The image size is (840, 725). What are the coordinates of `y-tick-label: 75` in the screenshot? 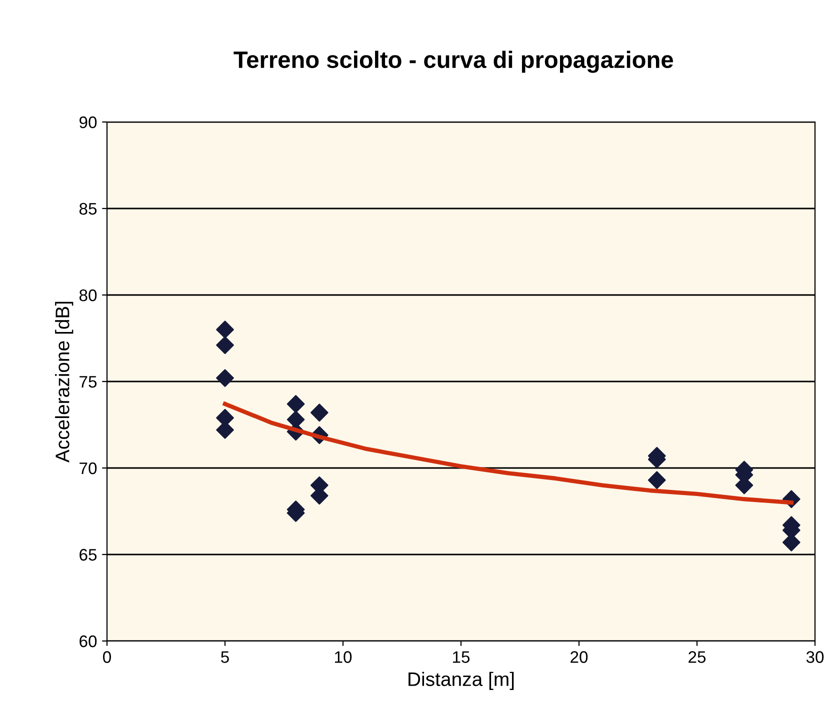 It's located at (88, 382).